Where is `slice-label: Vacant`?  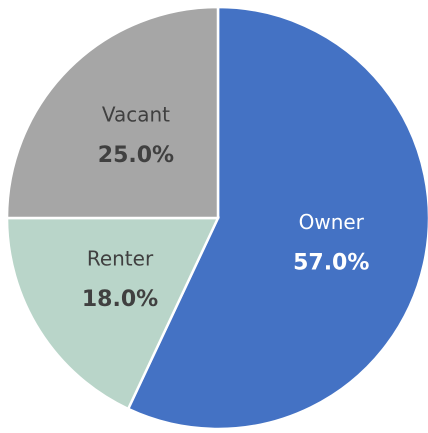
slice-label: Vacant is located at coordinates (136, 114).